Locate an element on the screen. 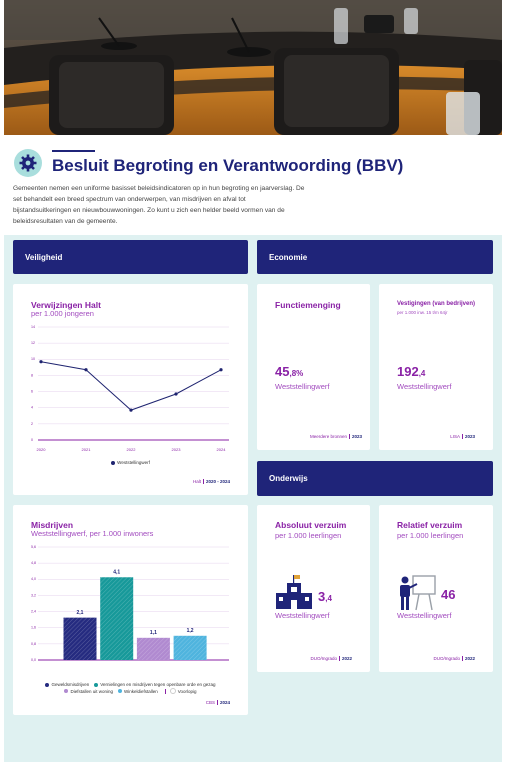 The image size is (507, 766). kpi-value-main: 192 is located at coordinates (408, 371).